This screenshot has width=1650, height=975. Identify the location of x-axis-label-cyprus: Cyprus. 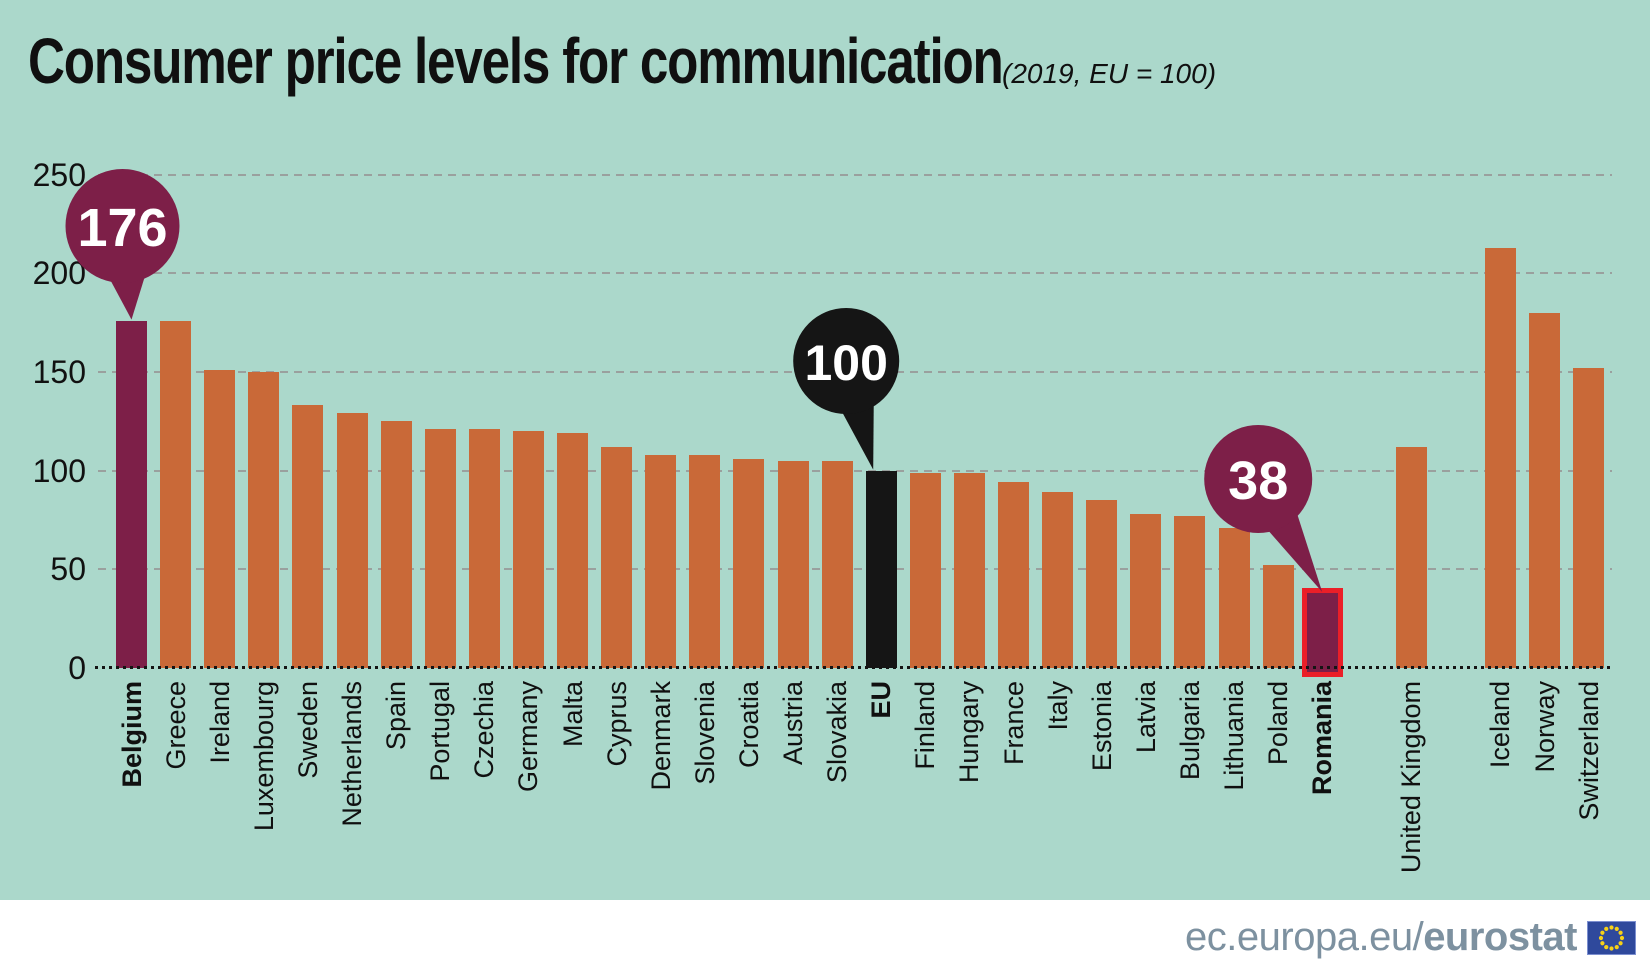
(617, 724).